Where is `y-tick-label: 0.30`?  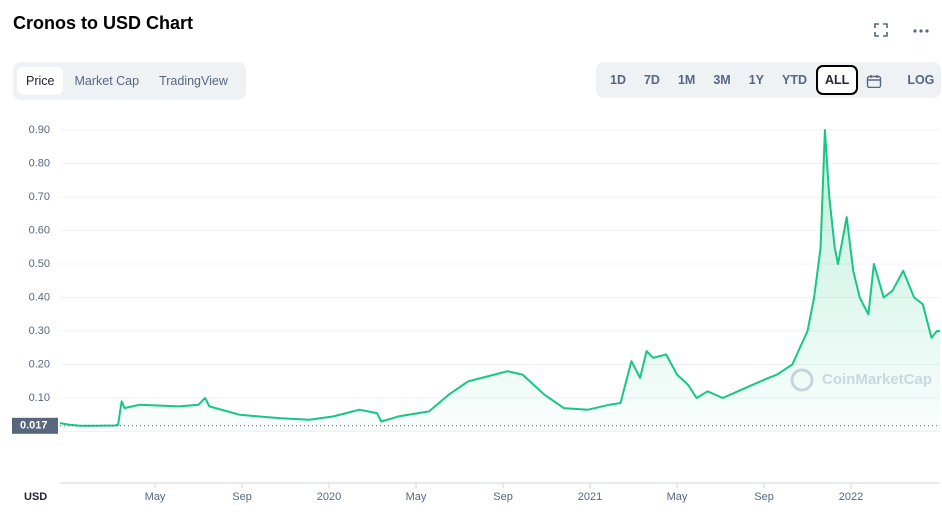 y-tick-label: 0.30 is located at coordinates (39, 331).